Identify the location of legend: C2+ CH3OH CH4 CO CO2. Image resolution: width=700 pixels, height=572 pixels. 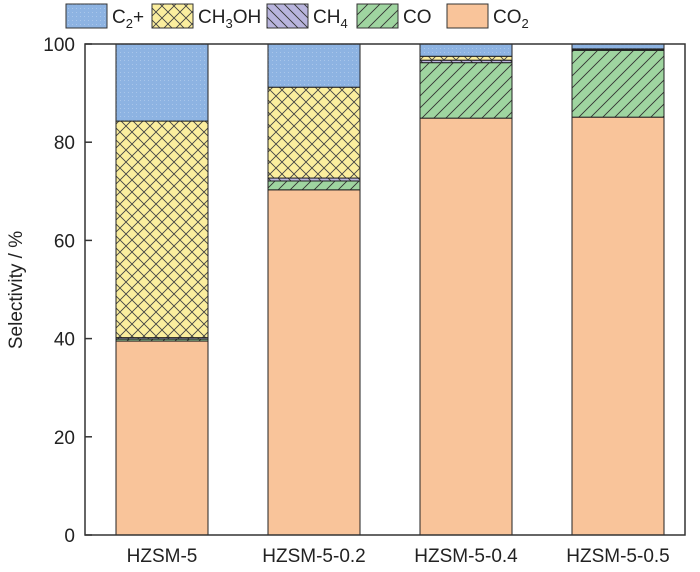
(297, 17).